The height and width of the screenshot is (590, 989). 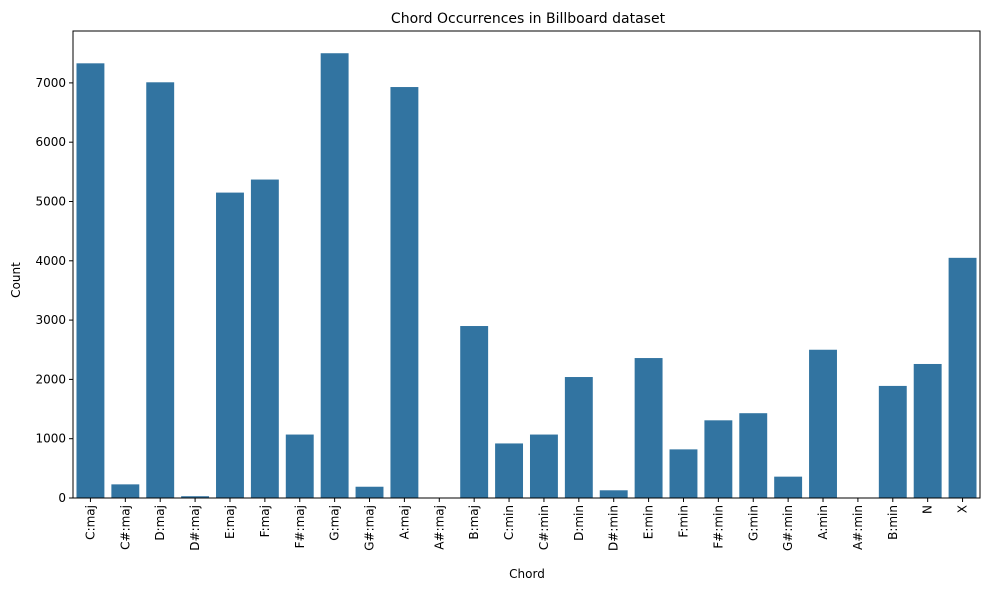 What do you see at coordinates (299, 466) in the screenshot?
I see `bar-F#:maj` at bounding box center [299, 466].